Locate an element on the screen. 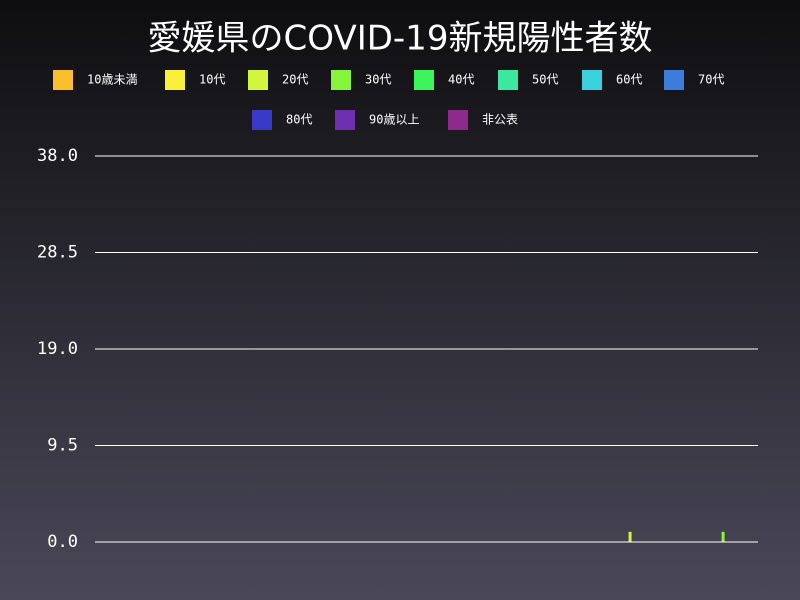 This screenshot has width=800, height=600. chart-title: 愛媛県のCOVID-19新規陽性者数 is located at coordinates (400, 39).